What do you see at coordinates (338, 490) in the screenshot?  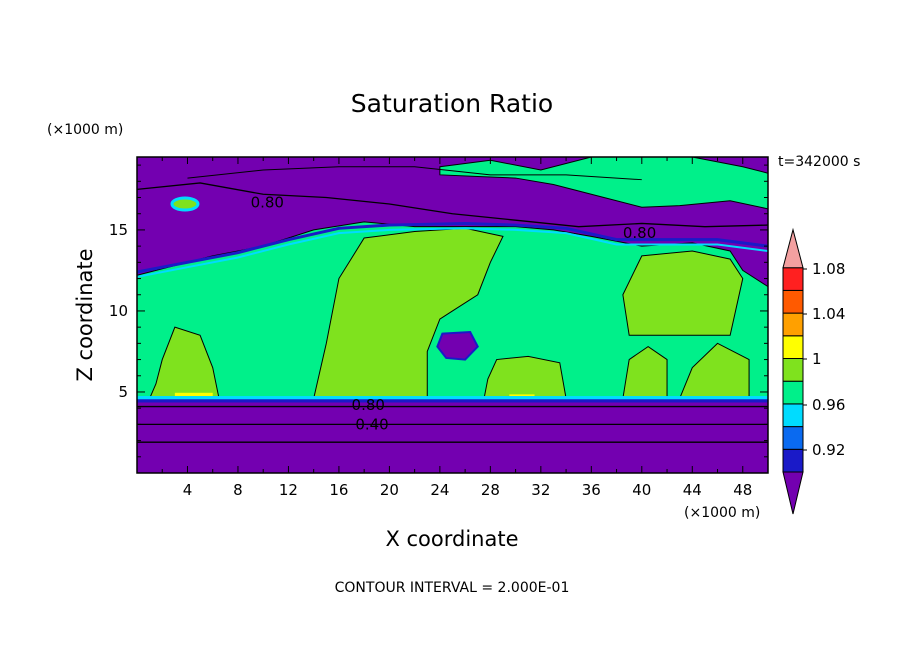 I see `x-tick-label: 16` at bounding box center [338, 490].